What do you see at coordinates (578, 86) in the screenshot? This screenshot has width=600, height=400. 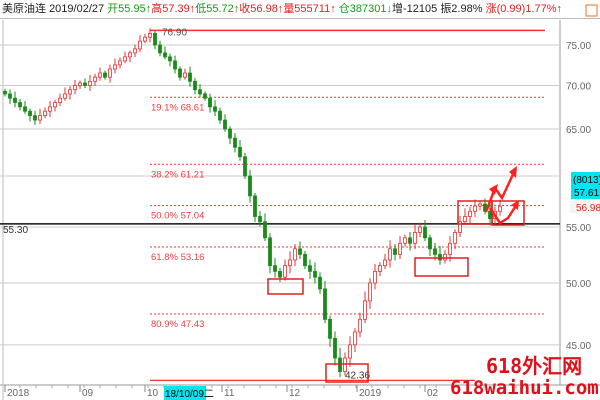 I see `price-tick-label: 70.00` at bounding box center [578, 86].